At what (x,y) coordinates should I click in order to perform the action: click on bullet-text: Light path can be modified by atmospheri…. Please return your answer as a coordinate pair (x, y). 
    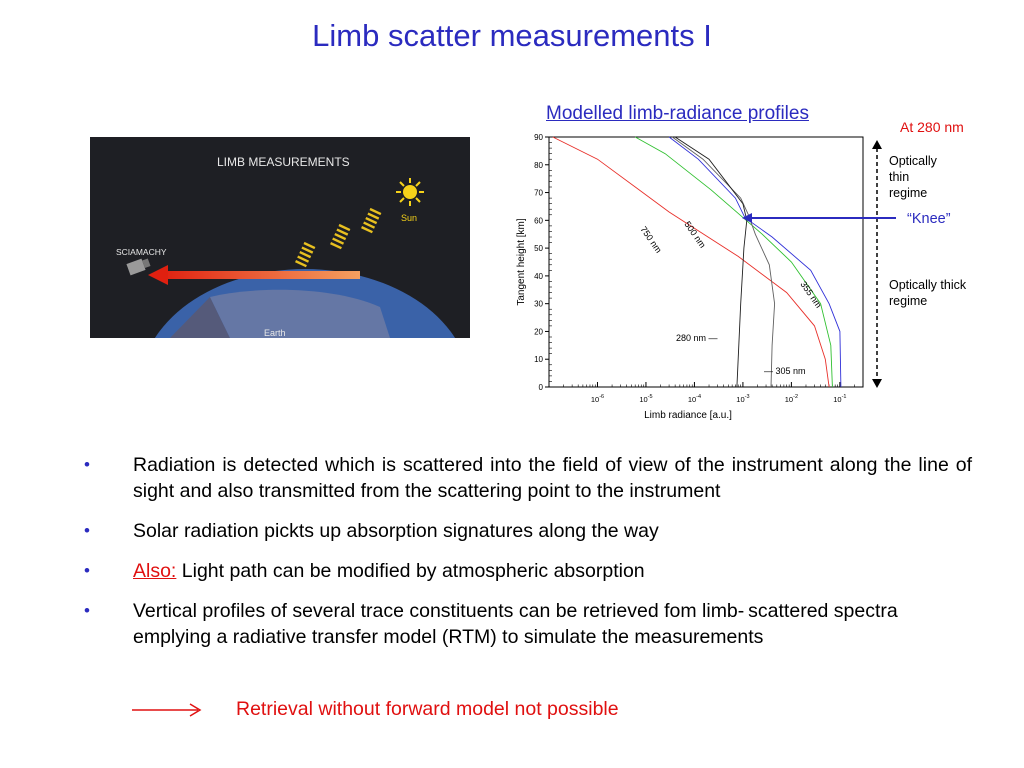
    Looking at the image, I should click on (410, 571).